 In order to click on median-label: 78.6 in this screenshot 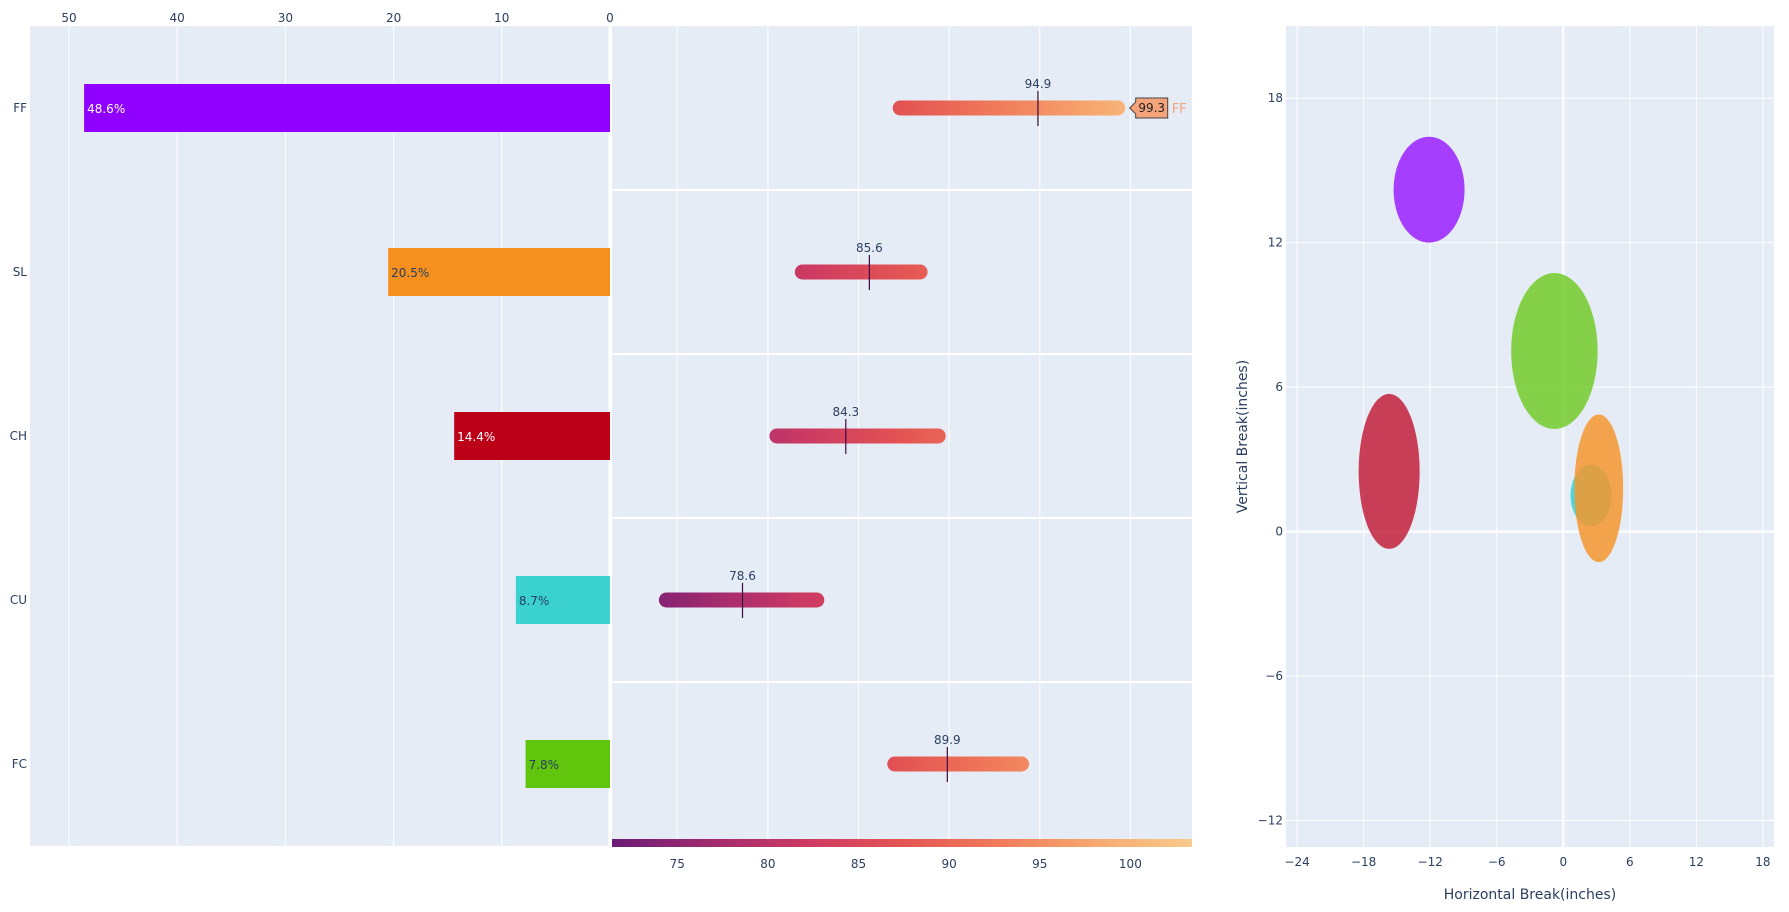, I will do `click(742, 576)`.